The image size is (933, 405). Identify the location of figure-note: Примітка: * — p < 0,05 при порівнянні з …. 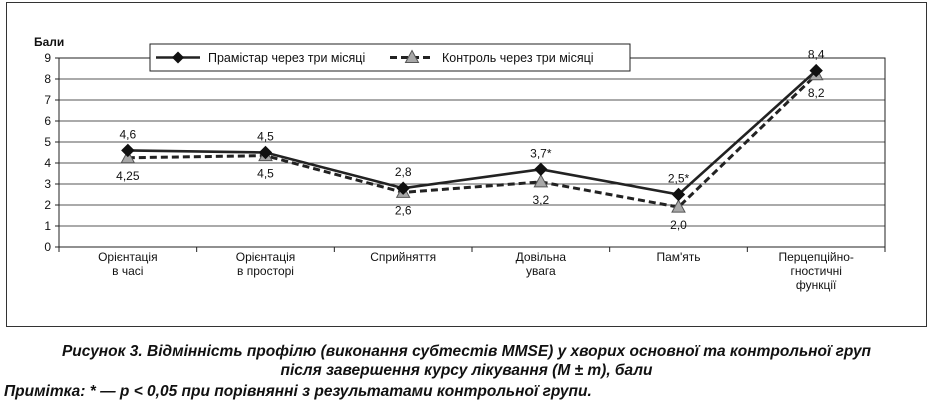
(298, 391).